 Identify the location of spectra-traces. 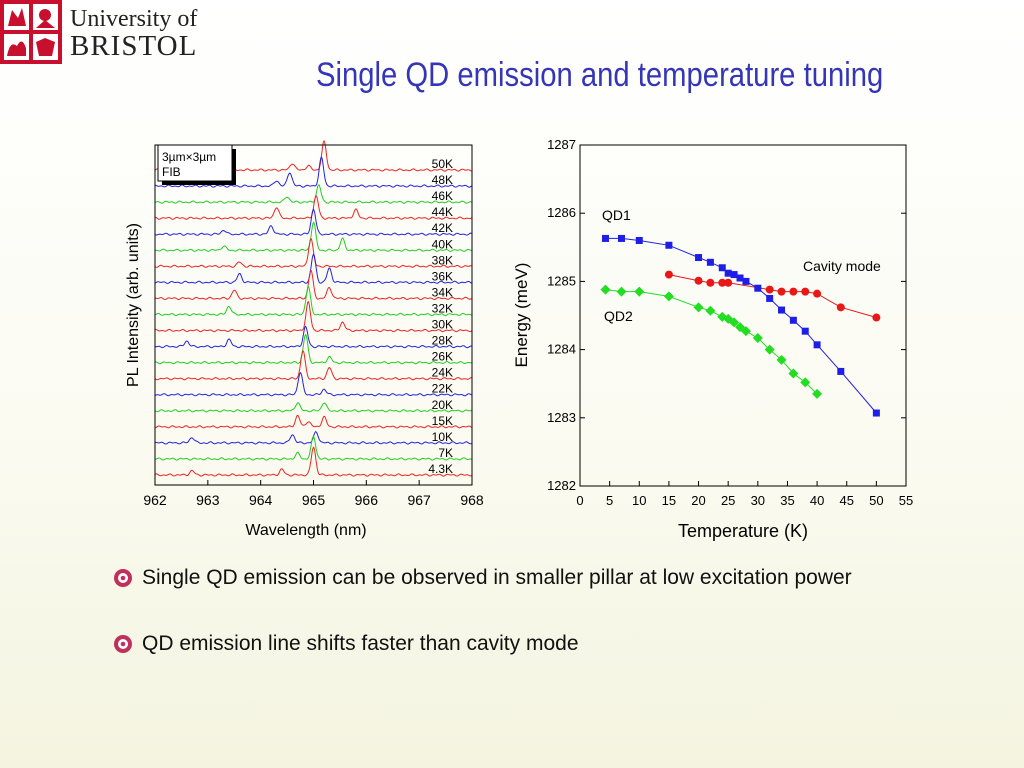
(313, 308).